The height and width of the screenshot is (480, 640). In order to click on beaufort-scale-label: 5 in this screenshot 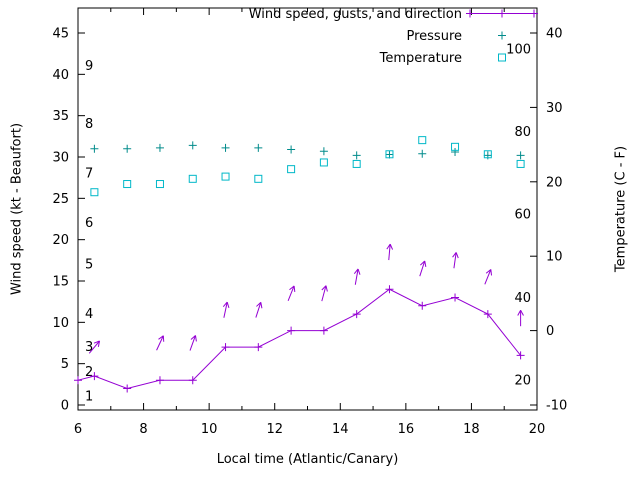, I will do `click(89, 264)`.